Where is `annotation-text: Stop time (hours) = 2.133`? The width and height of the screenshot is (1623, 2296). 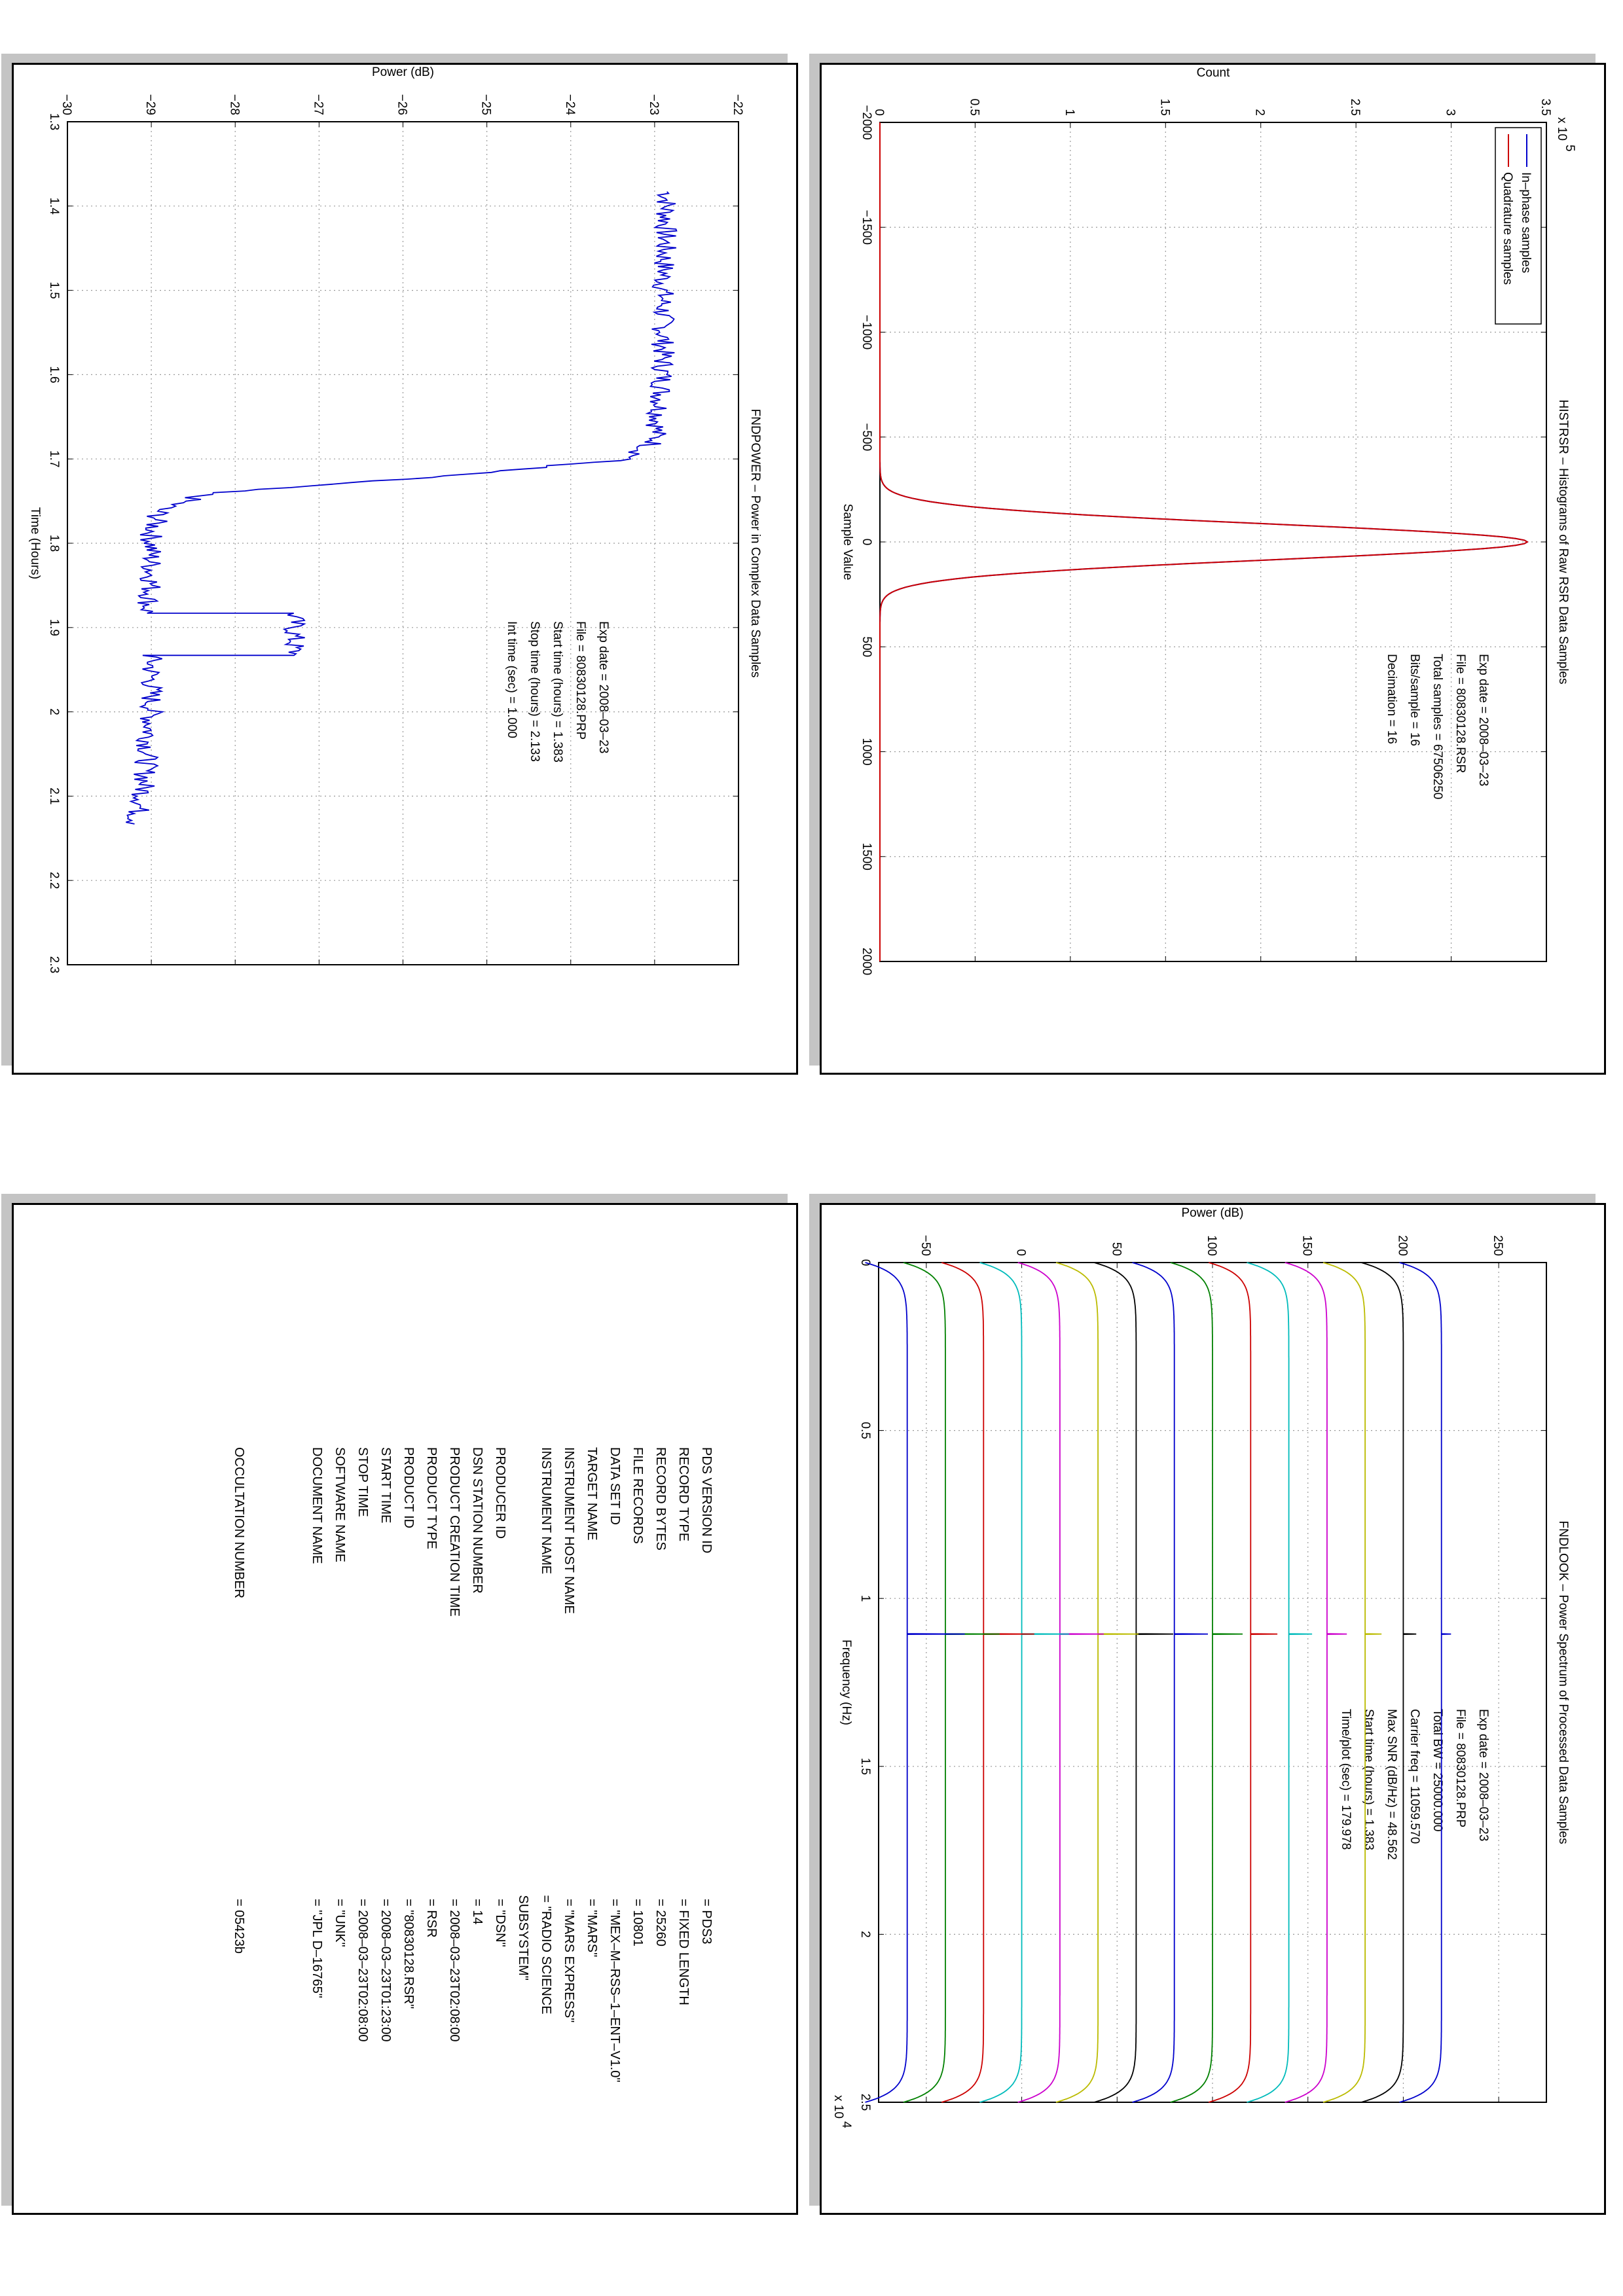 annotation-text: Stop time (hours) = 2.133 is located at coordinates (534, 691).